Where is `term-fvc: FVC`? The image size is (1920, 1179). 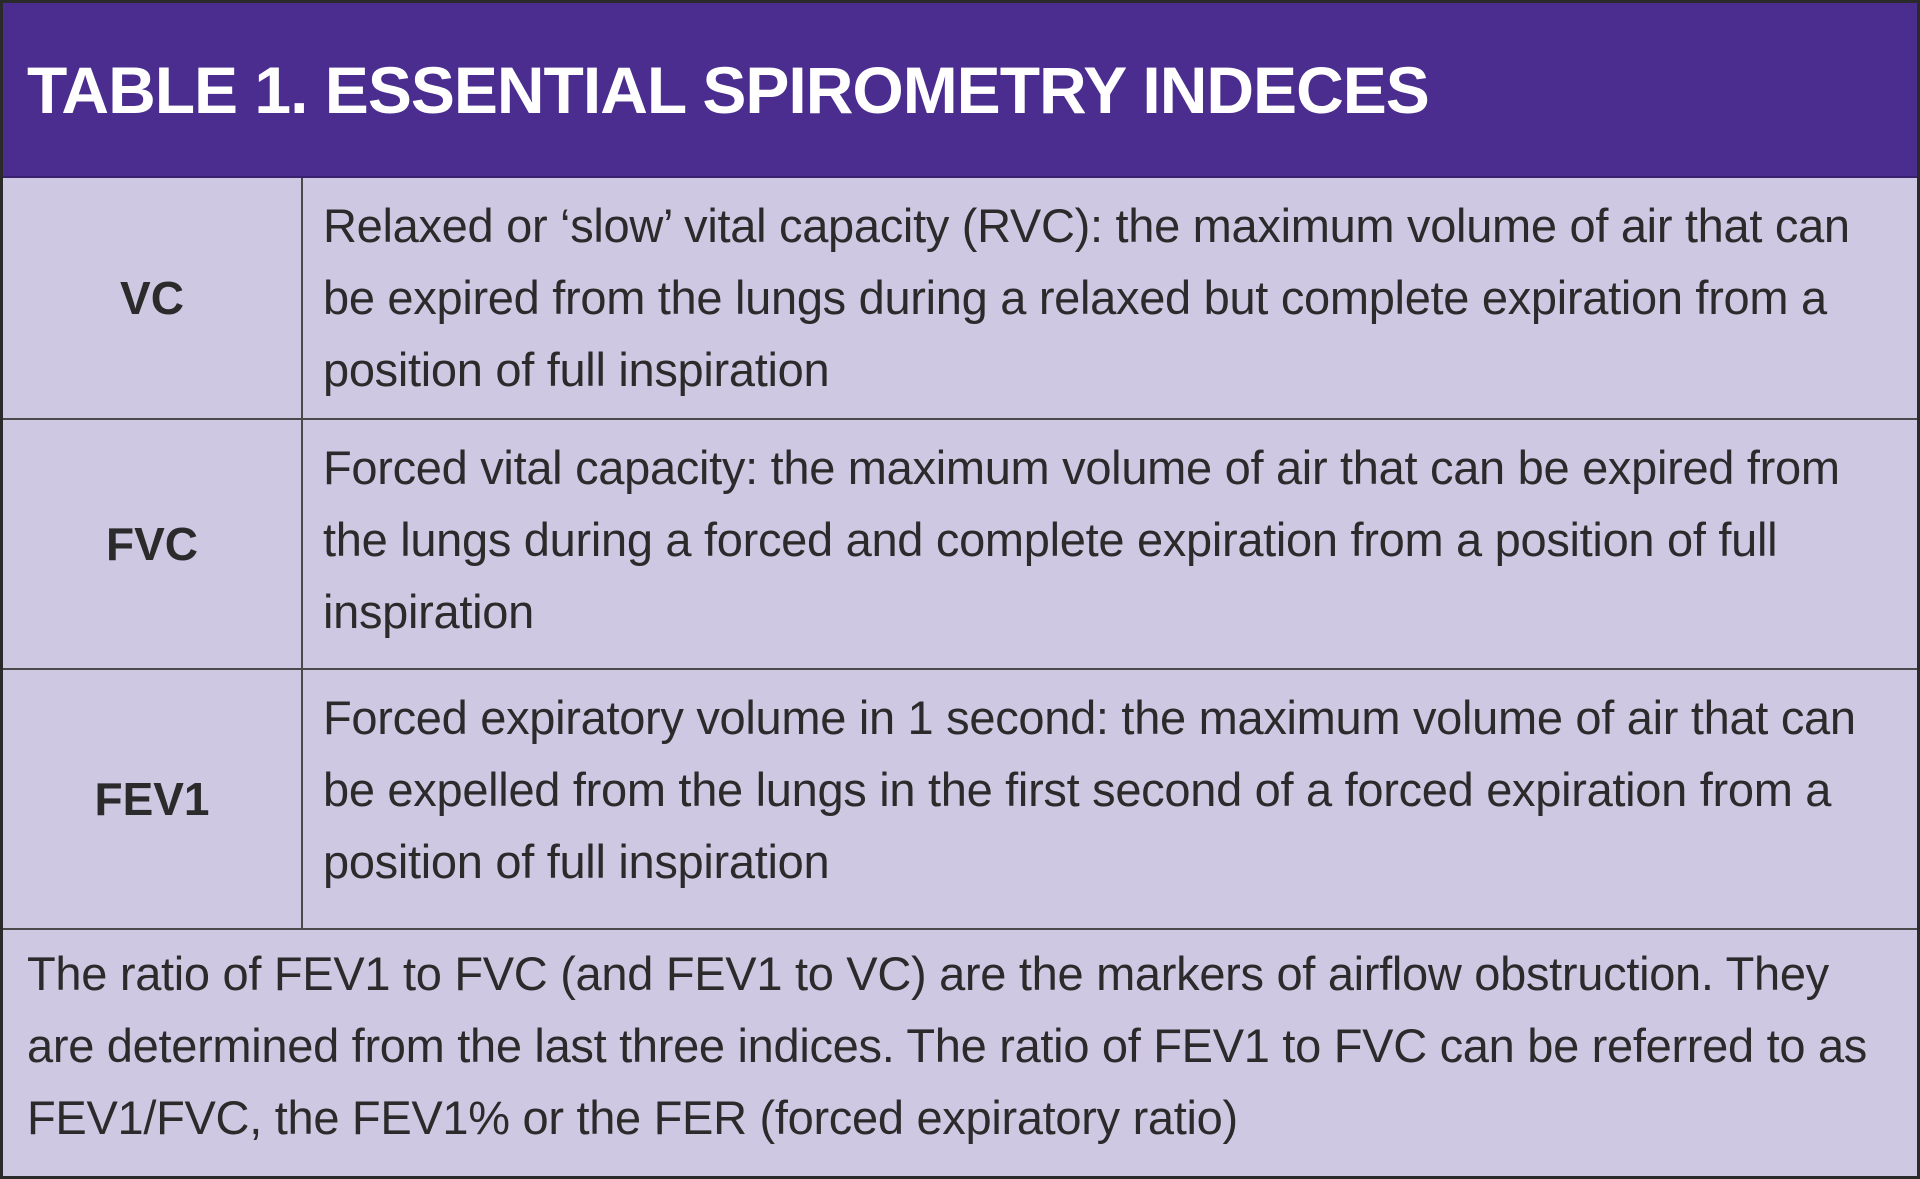
term-fvc: FVC is located at coordinates (152, 544).